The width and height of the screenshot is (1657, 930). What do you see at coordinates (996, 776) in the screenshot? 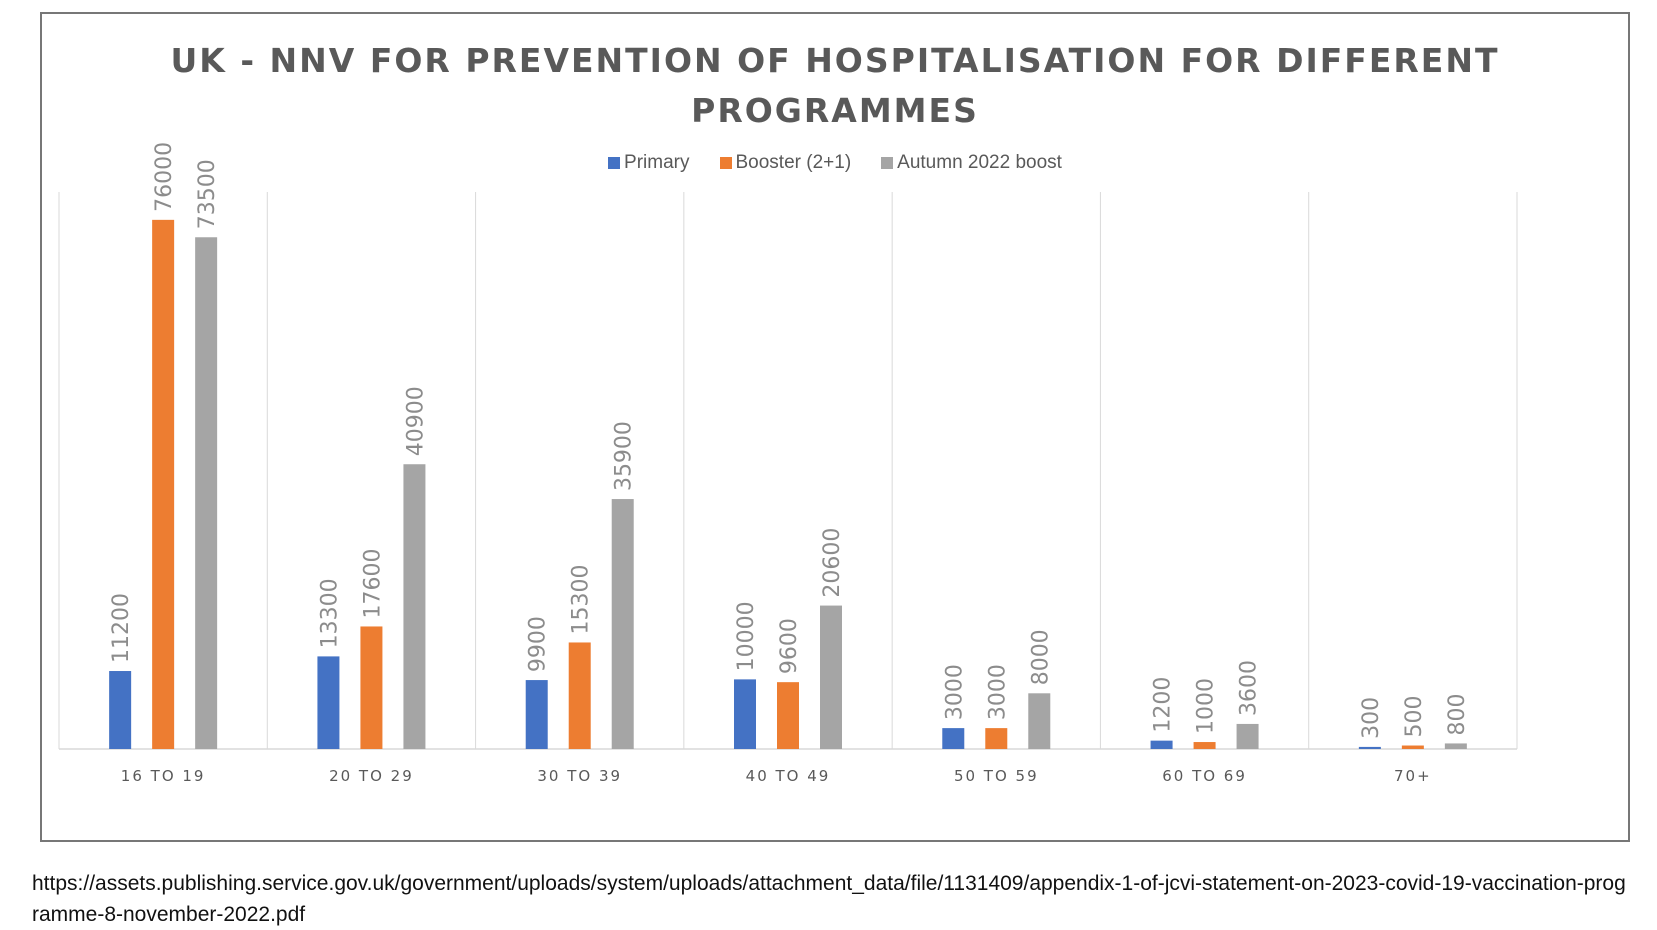
I see `x-tick-label: 50 TO 59` at bounding box center [996, 776].